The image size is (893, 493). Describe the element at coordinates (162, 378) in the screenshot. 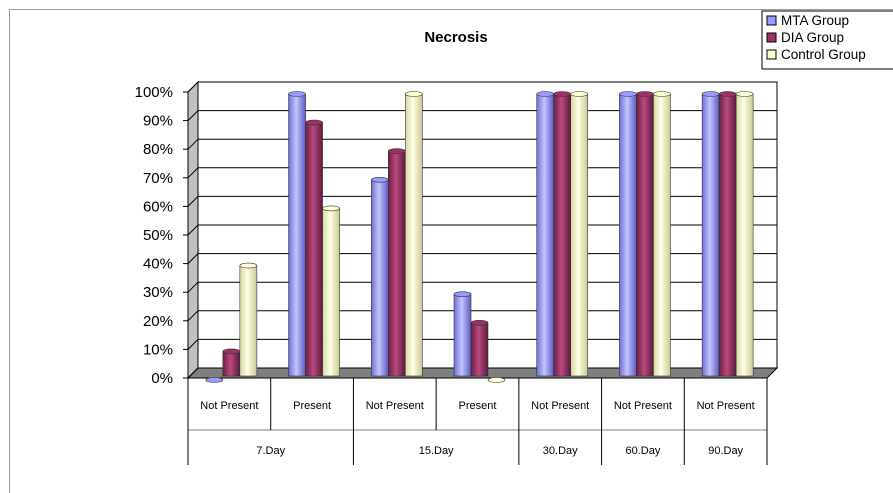

I see `y-tick-label: 0%` at that location.